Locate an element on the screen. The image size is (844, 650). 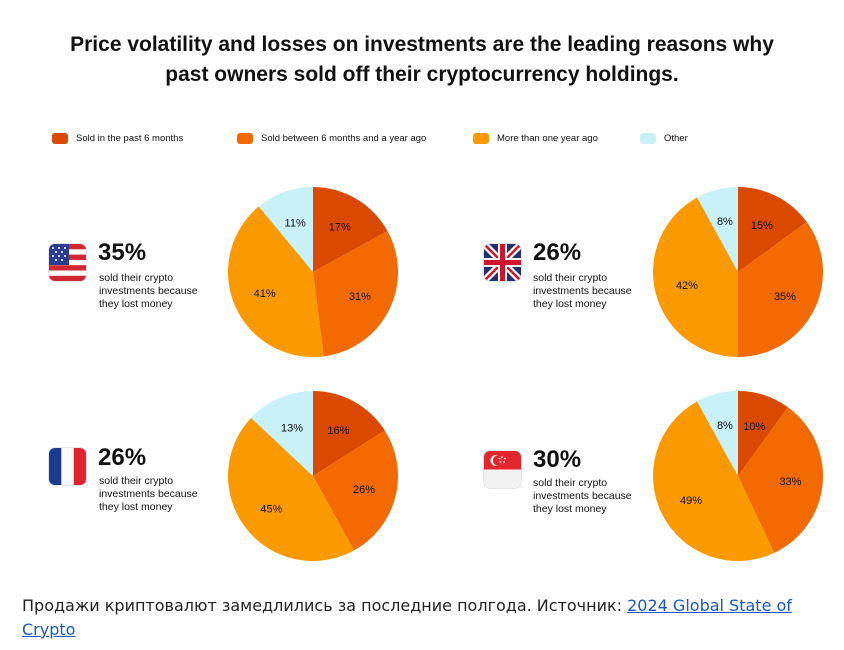
pie-slice-label: 10% is located at coordinates (754, 427).